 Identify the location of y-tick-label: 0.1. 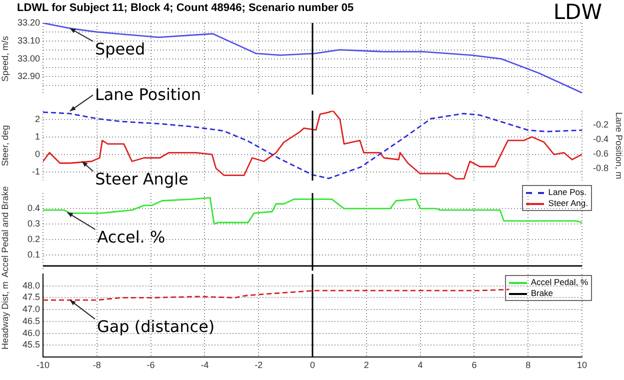
(33, 255).